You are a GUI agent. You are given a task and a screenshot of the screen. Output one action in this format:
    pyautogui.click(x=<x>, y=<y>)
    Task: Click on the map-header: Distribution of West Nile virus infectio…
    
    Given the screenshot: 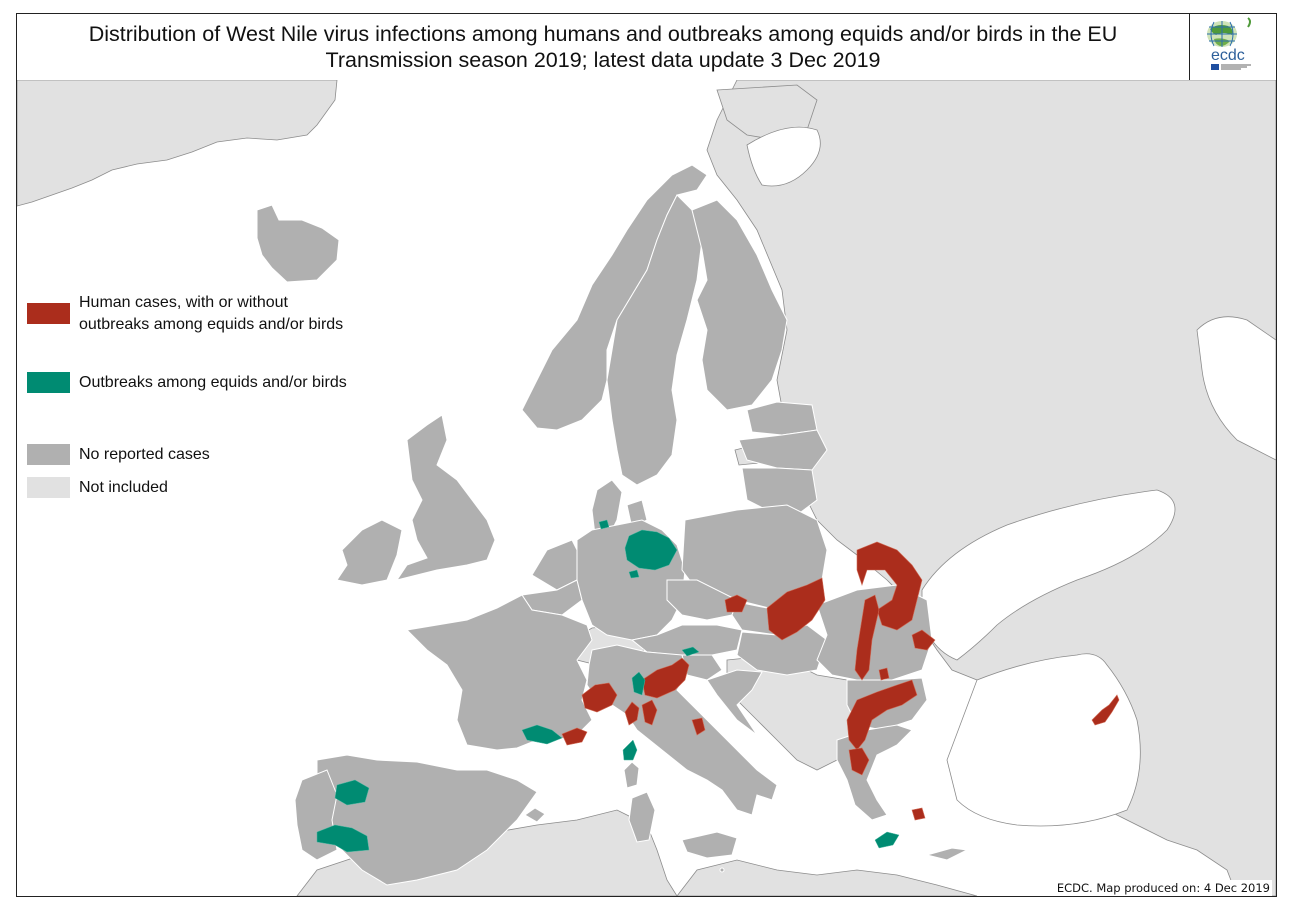 What is the action you would take?
    pyautogui.click(x=646, y=47)
    